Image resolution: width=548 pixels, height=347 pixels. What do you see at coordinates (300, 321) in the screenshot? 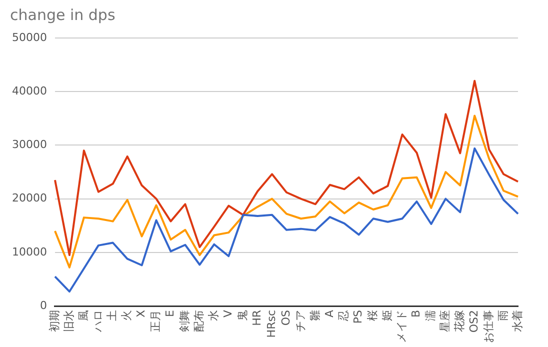
I see `x-tick-label: チア` at bounding box center [300, 321].